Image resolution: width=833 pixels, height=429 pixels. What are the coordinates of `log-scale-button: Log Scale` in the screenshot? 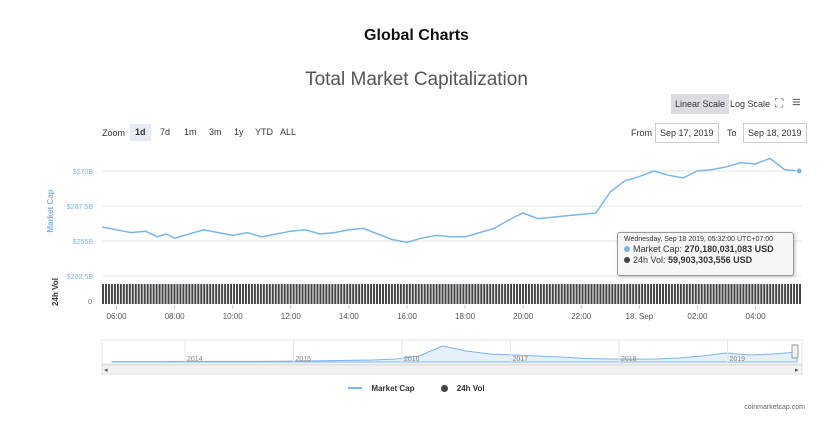 It's located at (750, 104).